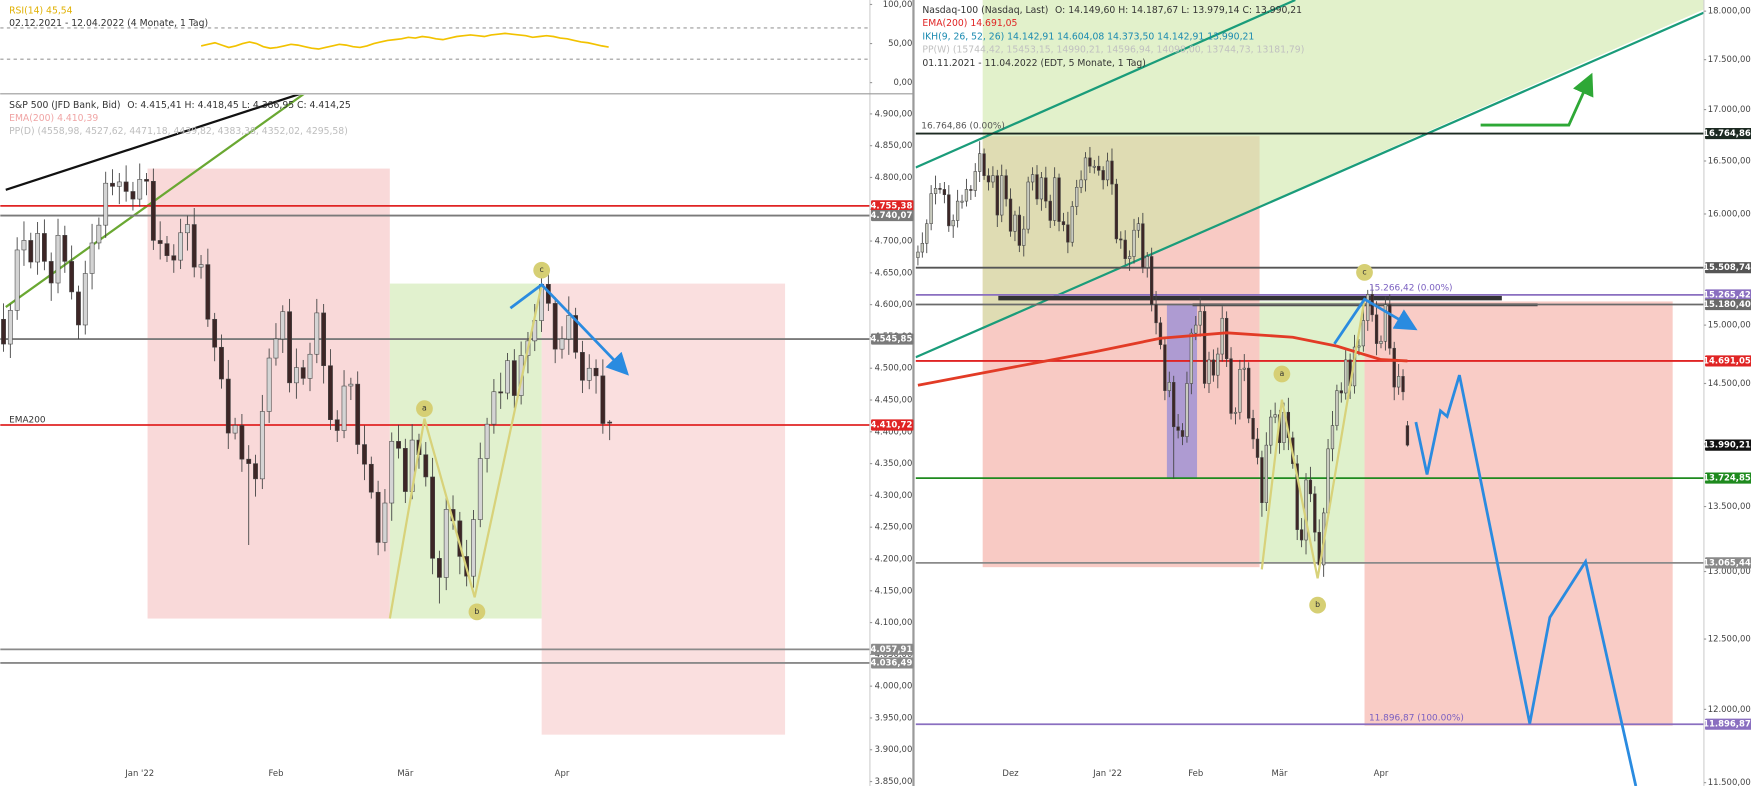 Image resolution: width=1751 pixels, height=786 pixels. What do you see at coordinates (41, 11) in the screenshot?
I see `rsi-title: RSI(14) 45,54` at bounding box center [41, 11].